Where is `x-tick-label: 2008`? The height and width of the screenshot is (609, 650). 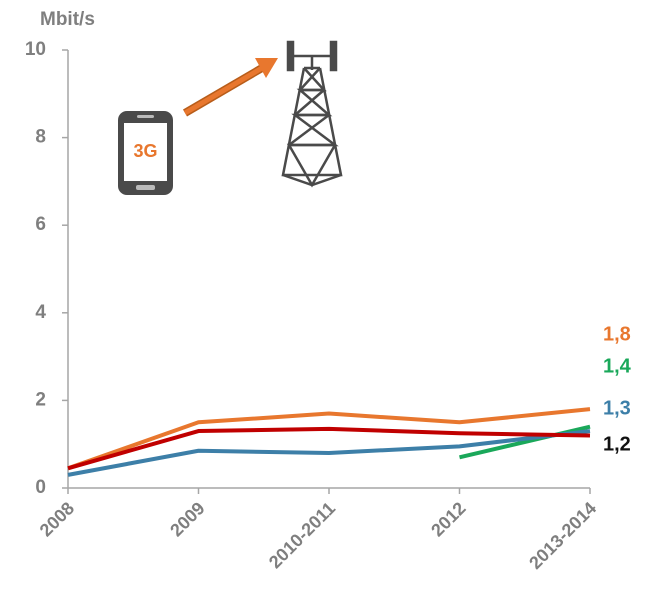
x-tick-label: 2008 is located at coordinates (57, 519).